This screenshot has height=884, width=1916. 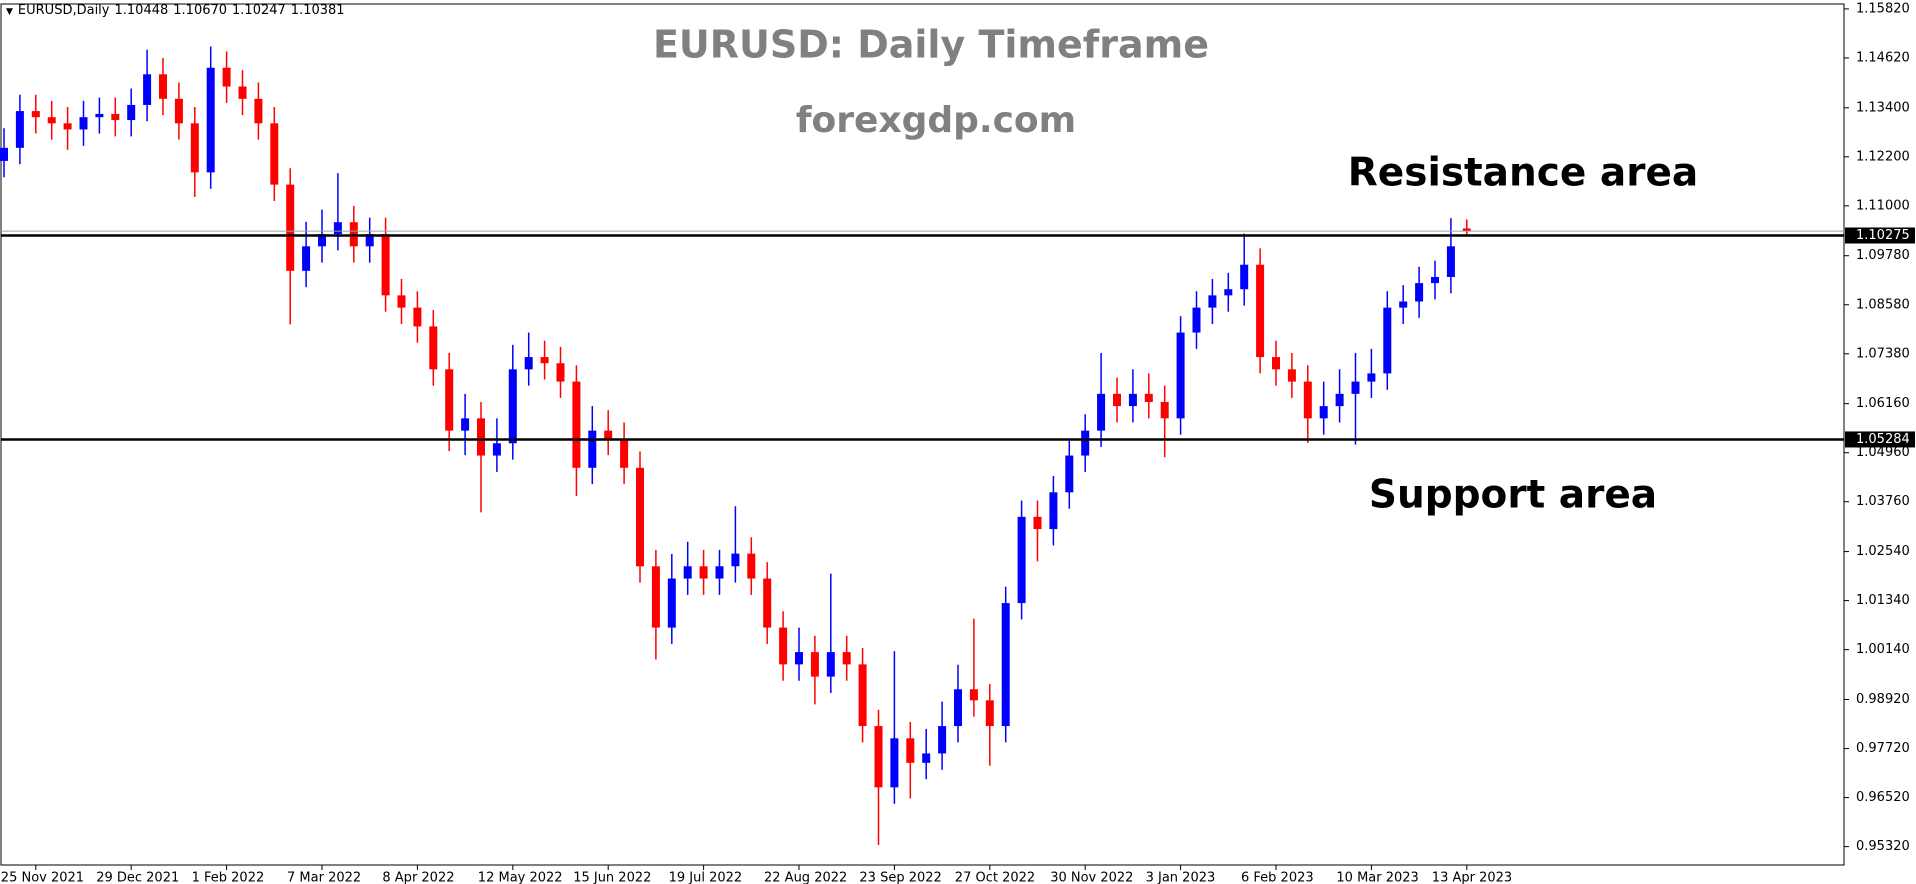 I want to click on x-tick-label: 10 Mar 2023, so click(x=1377, y=877).